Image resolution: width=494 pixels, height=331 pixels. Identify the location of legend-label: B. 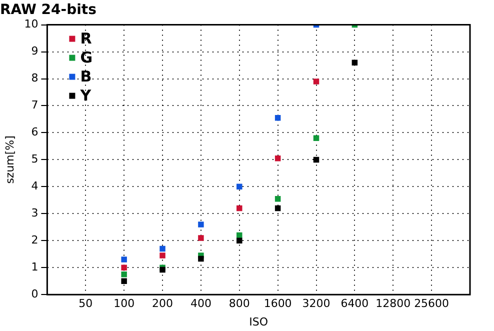
(86, 77).